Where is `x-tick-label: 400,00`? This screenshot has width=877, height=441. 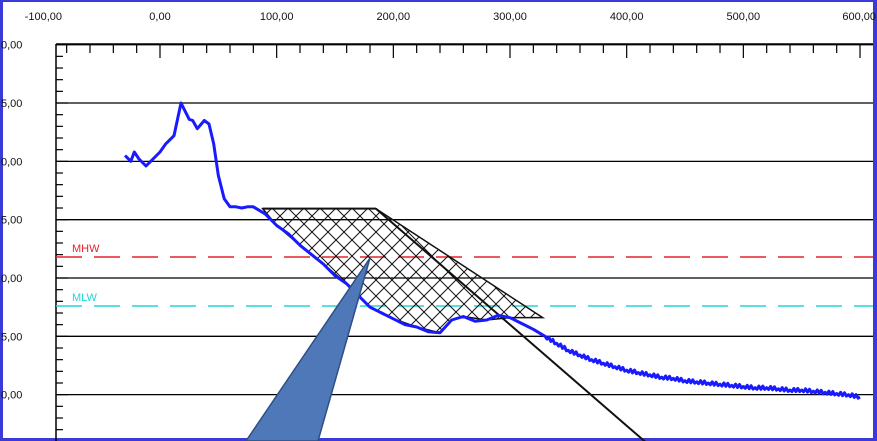
x-tick-label: 400,00 is located at coordinates (627, 17).